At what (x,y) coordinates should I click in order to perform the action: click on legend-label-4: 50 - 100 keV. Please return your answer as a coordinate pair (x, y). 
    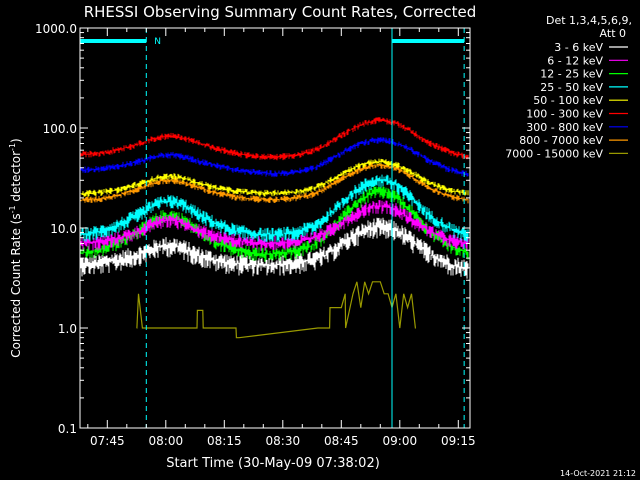
    Looking at the image, I should click on (568, 100).